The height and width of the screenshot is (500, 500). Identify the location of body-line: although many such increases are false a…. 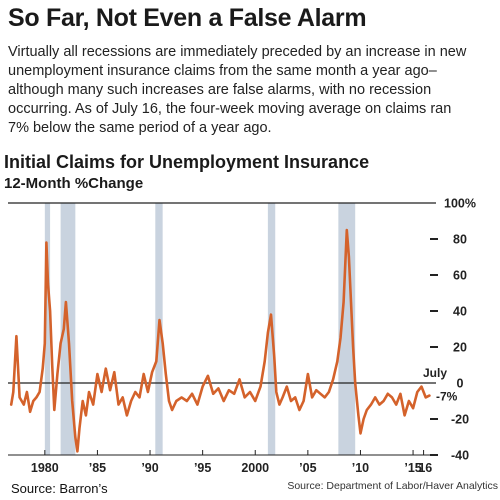
(220, 90).